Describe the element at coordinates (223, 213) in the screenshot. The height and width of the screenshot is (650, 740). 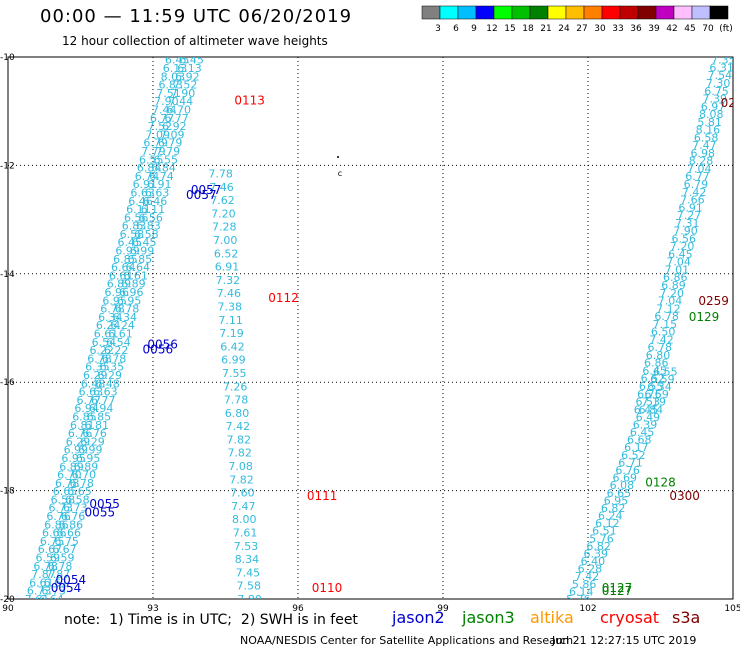
I see `wave-height-label: 7.20` at that location.